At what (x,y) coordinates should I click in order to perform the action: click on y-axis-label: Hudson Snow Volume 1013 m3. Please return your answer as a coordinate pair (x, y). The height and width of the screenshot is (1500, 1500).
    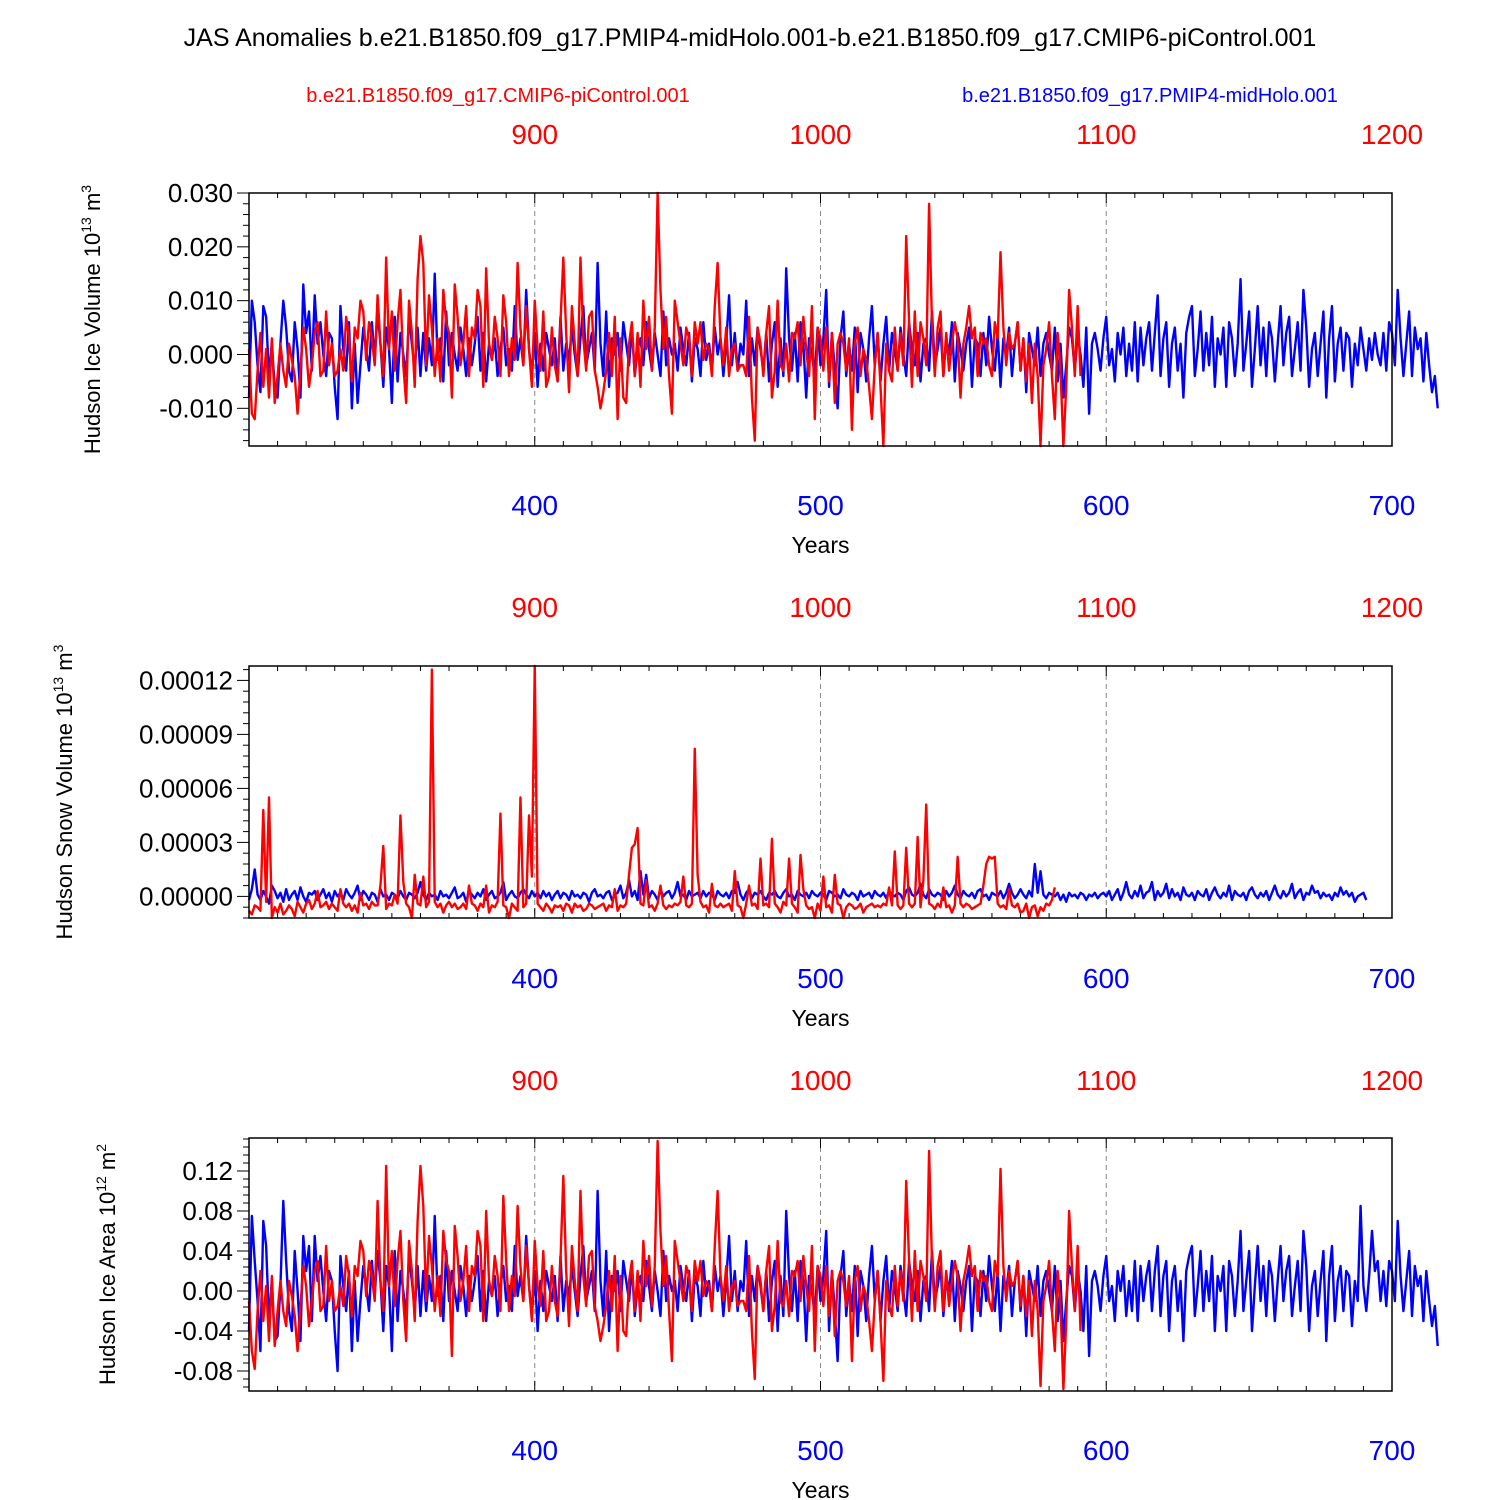
    Looking at the image, I should click on (63, 791).